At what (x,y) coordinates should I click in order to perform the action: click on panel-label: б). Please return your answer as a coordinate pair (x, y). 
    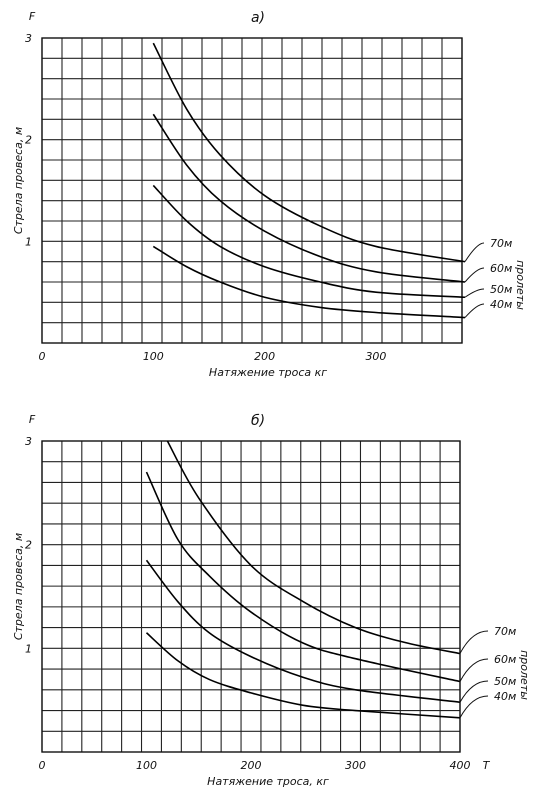
    Looking at the image, I should click on (258, 421).